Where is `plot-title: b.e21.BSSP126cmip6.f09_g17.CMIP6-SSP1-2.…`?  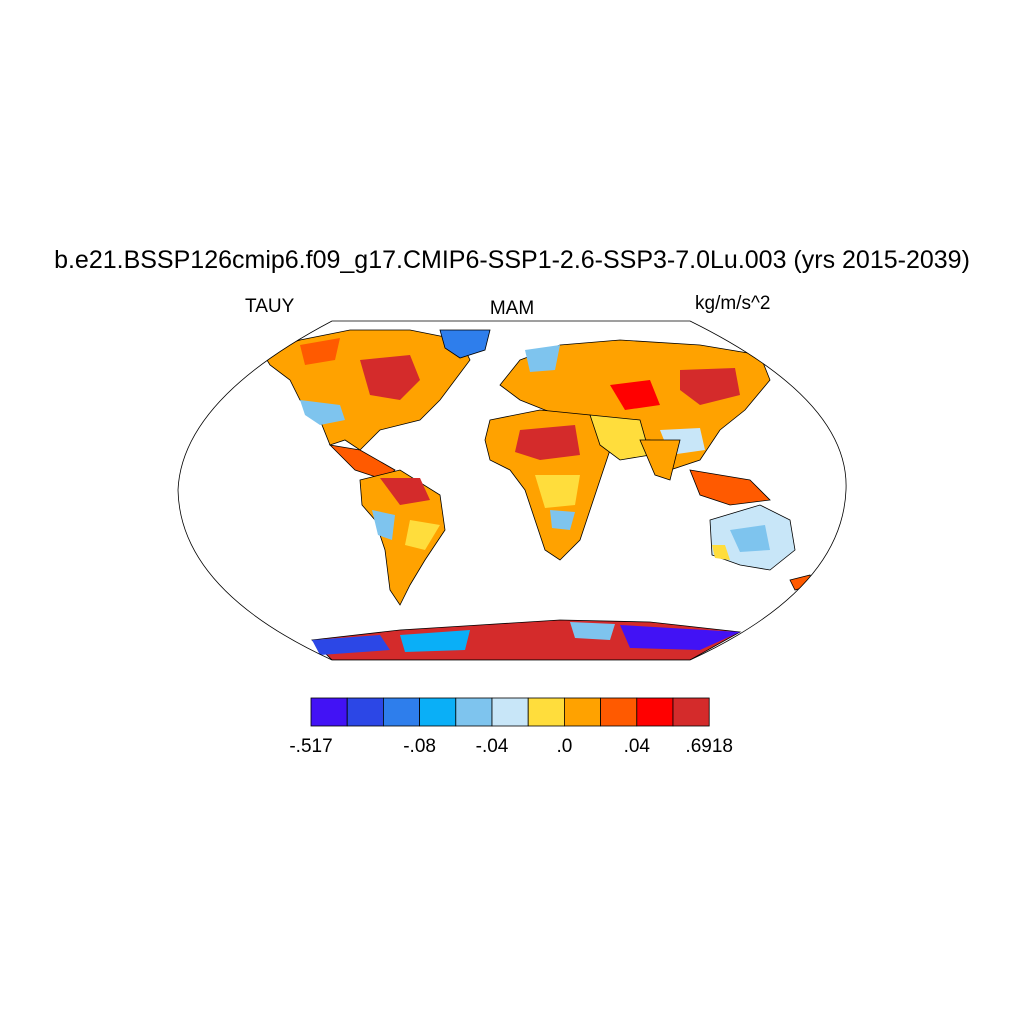
plot-title: b.e21.BSSP126cmip6.f09_g17.CMIP6-SSP1-2.… is located at coordinates (512, 260).